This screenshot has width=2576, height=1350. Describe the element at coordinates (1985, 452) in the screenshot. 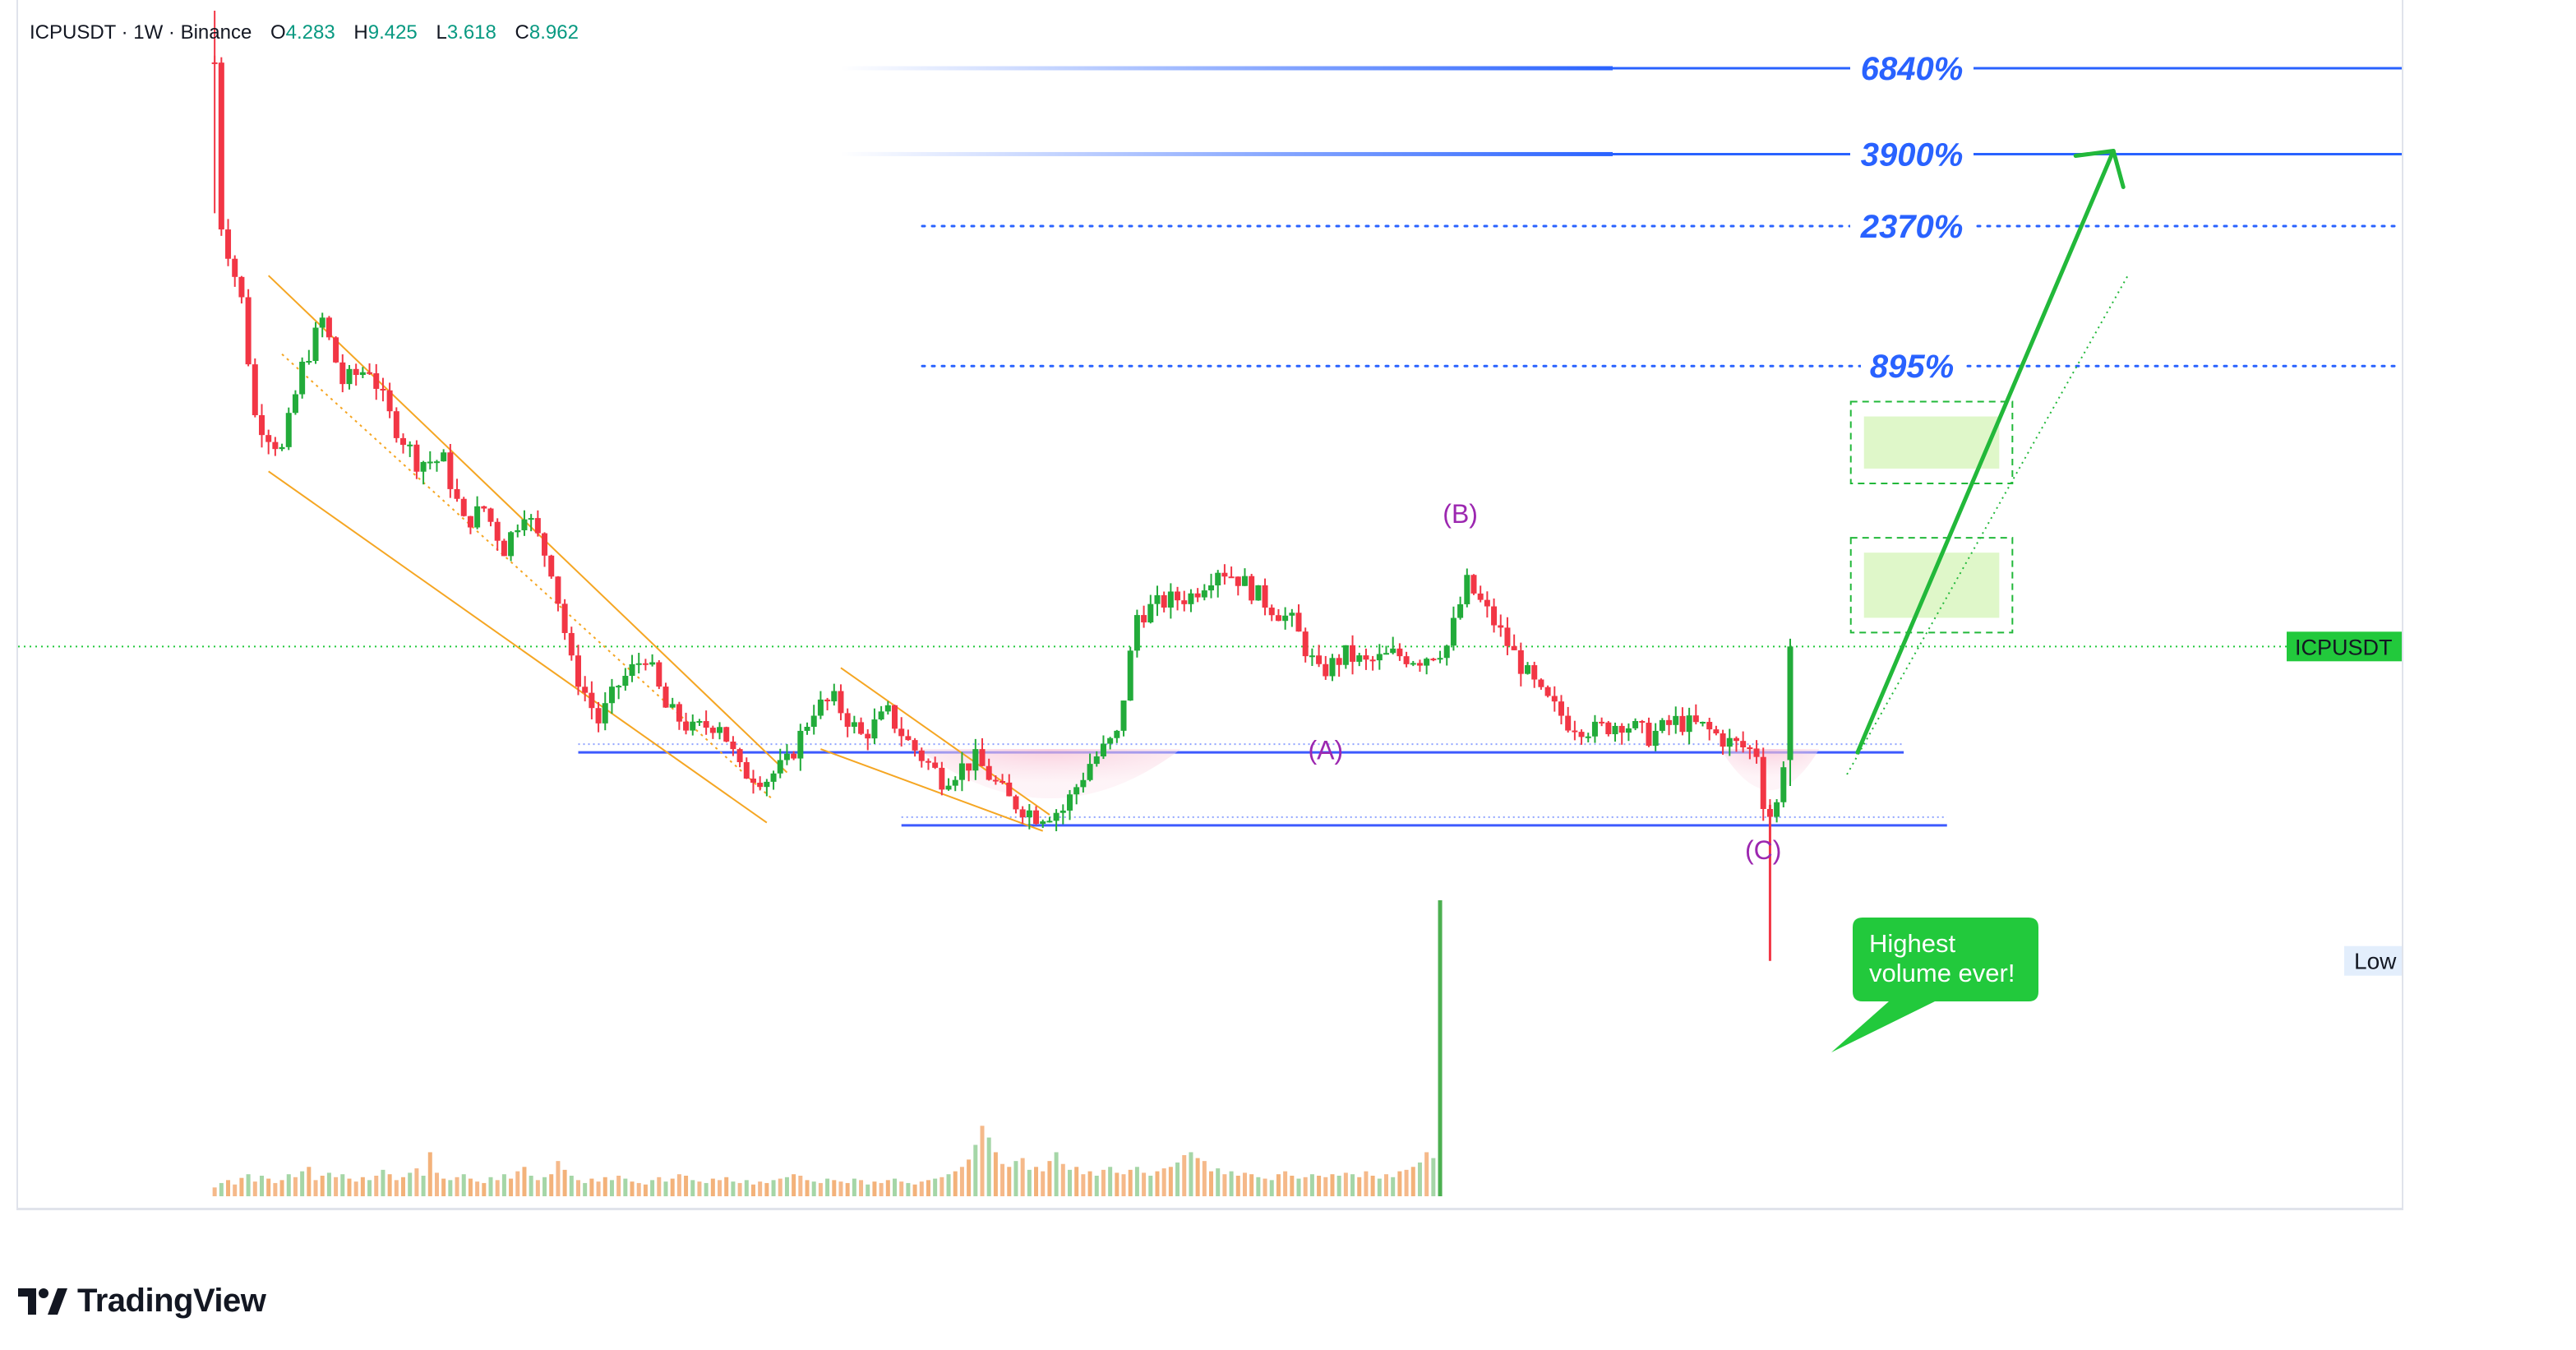

I see `projection-arrow` at that location.